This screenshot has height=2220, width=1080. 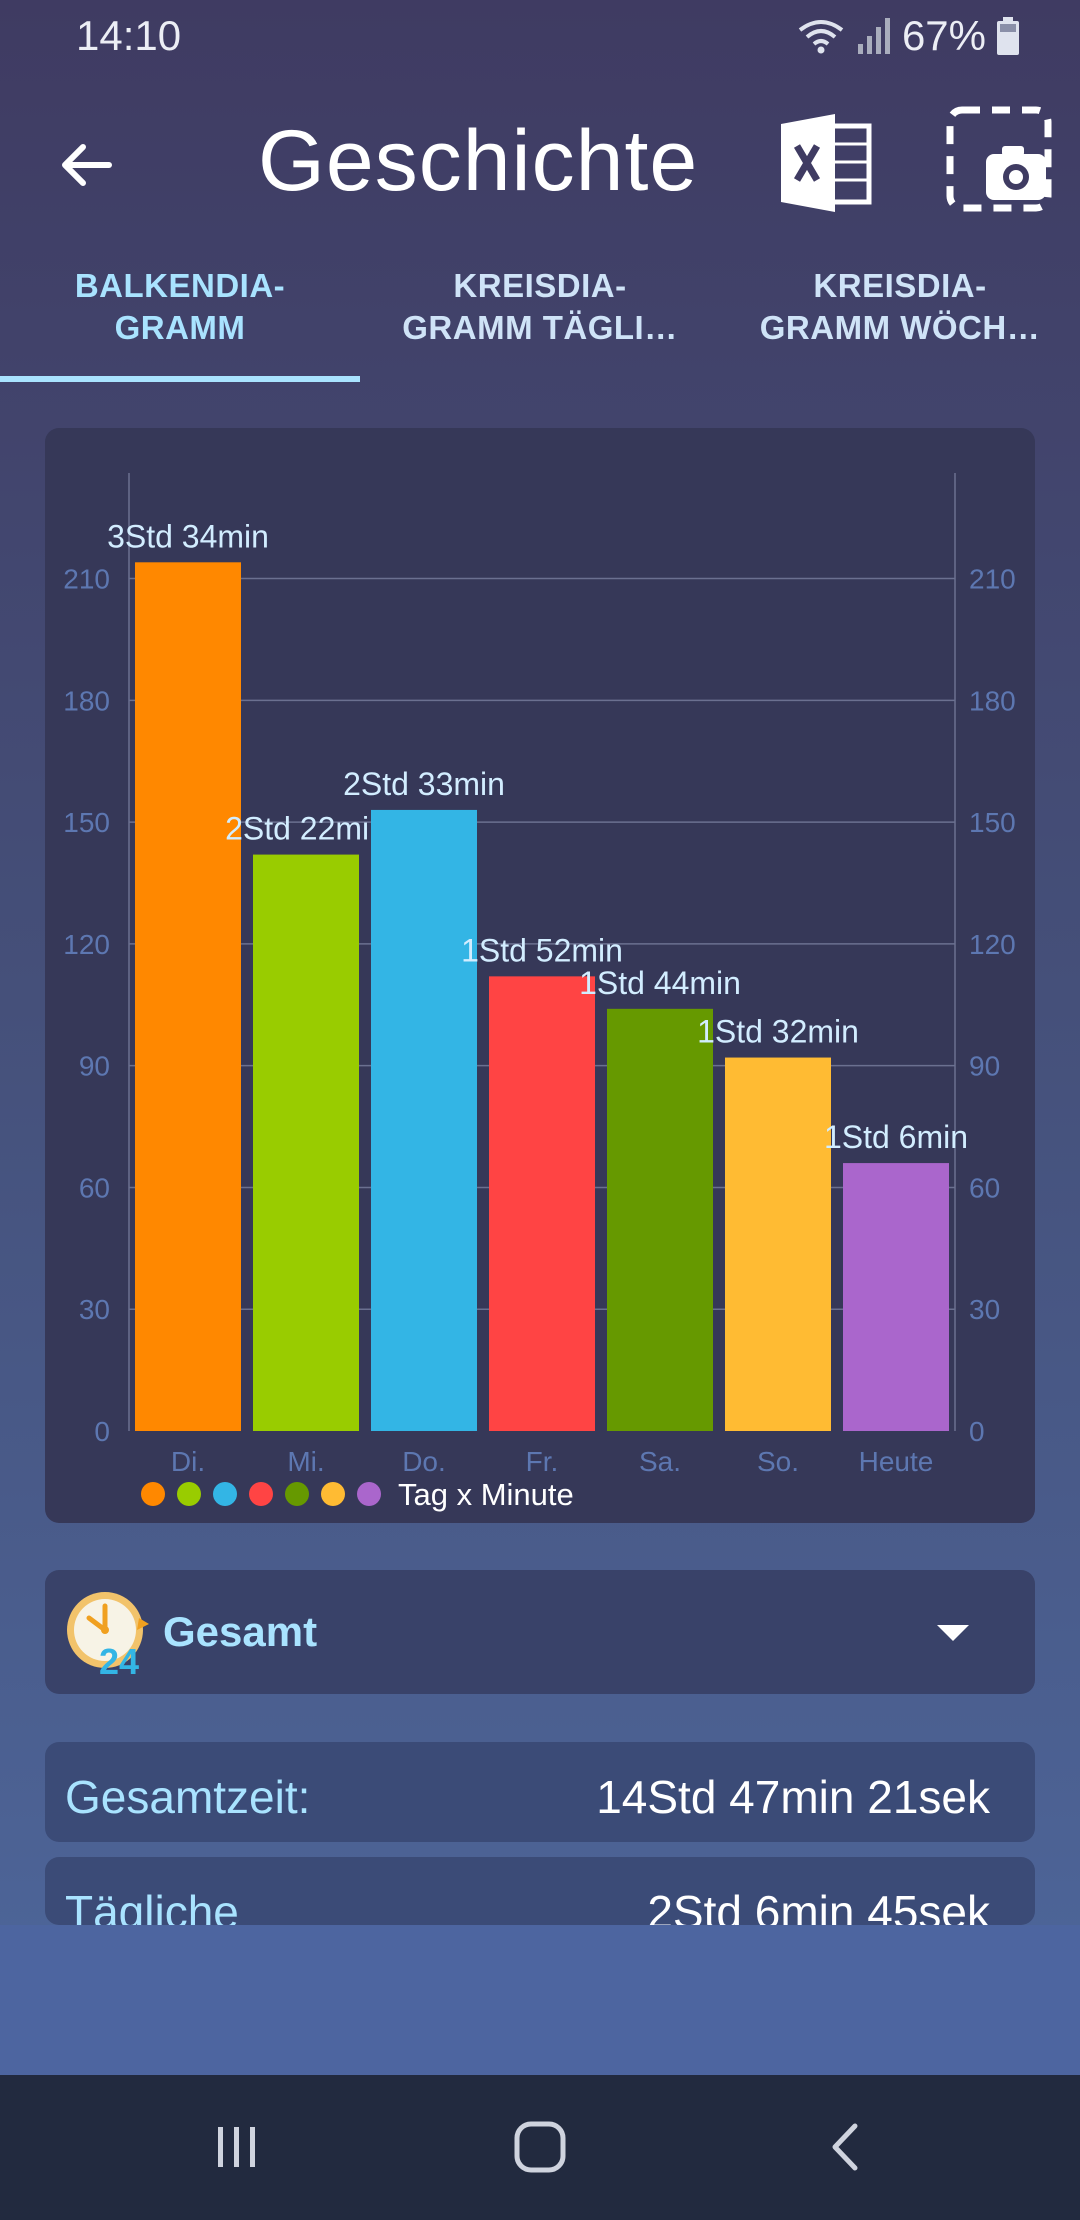 What do you see at coordinates (943, 35) in the screenshot?
I see `battery-percent: 67%` at bounding box center [943, 35].